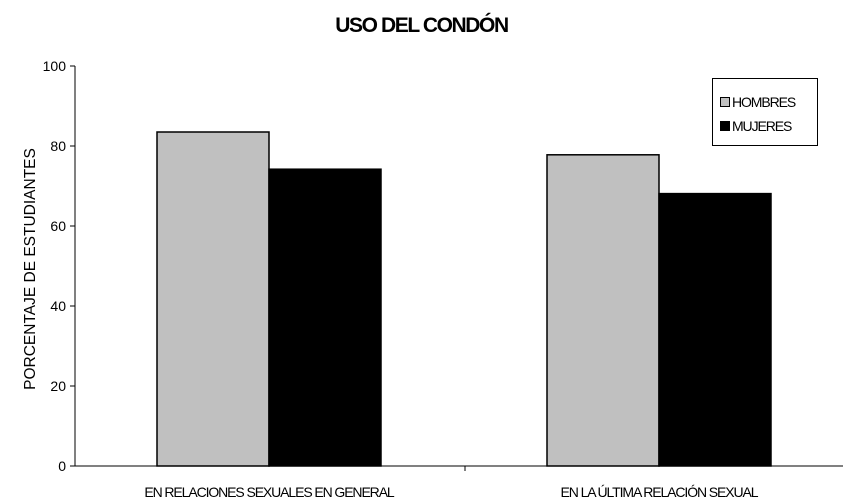  What do you see at coordinates (62, 466) in the screenshot?
I see `y-tick-label-0: 0` at bounding box center [62, 466].